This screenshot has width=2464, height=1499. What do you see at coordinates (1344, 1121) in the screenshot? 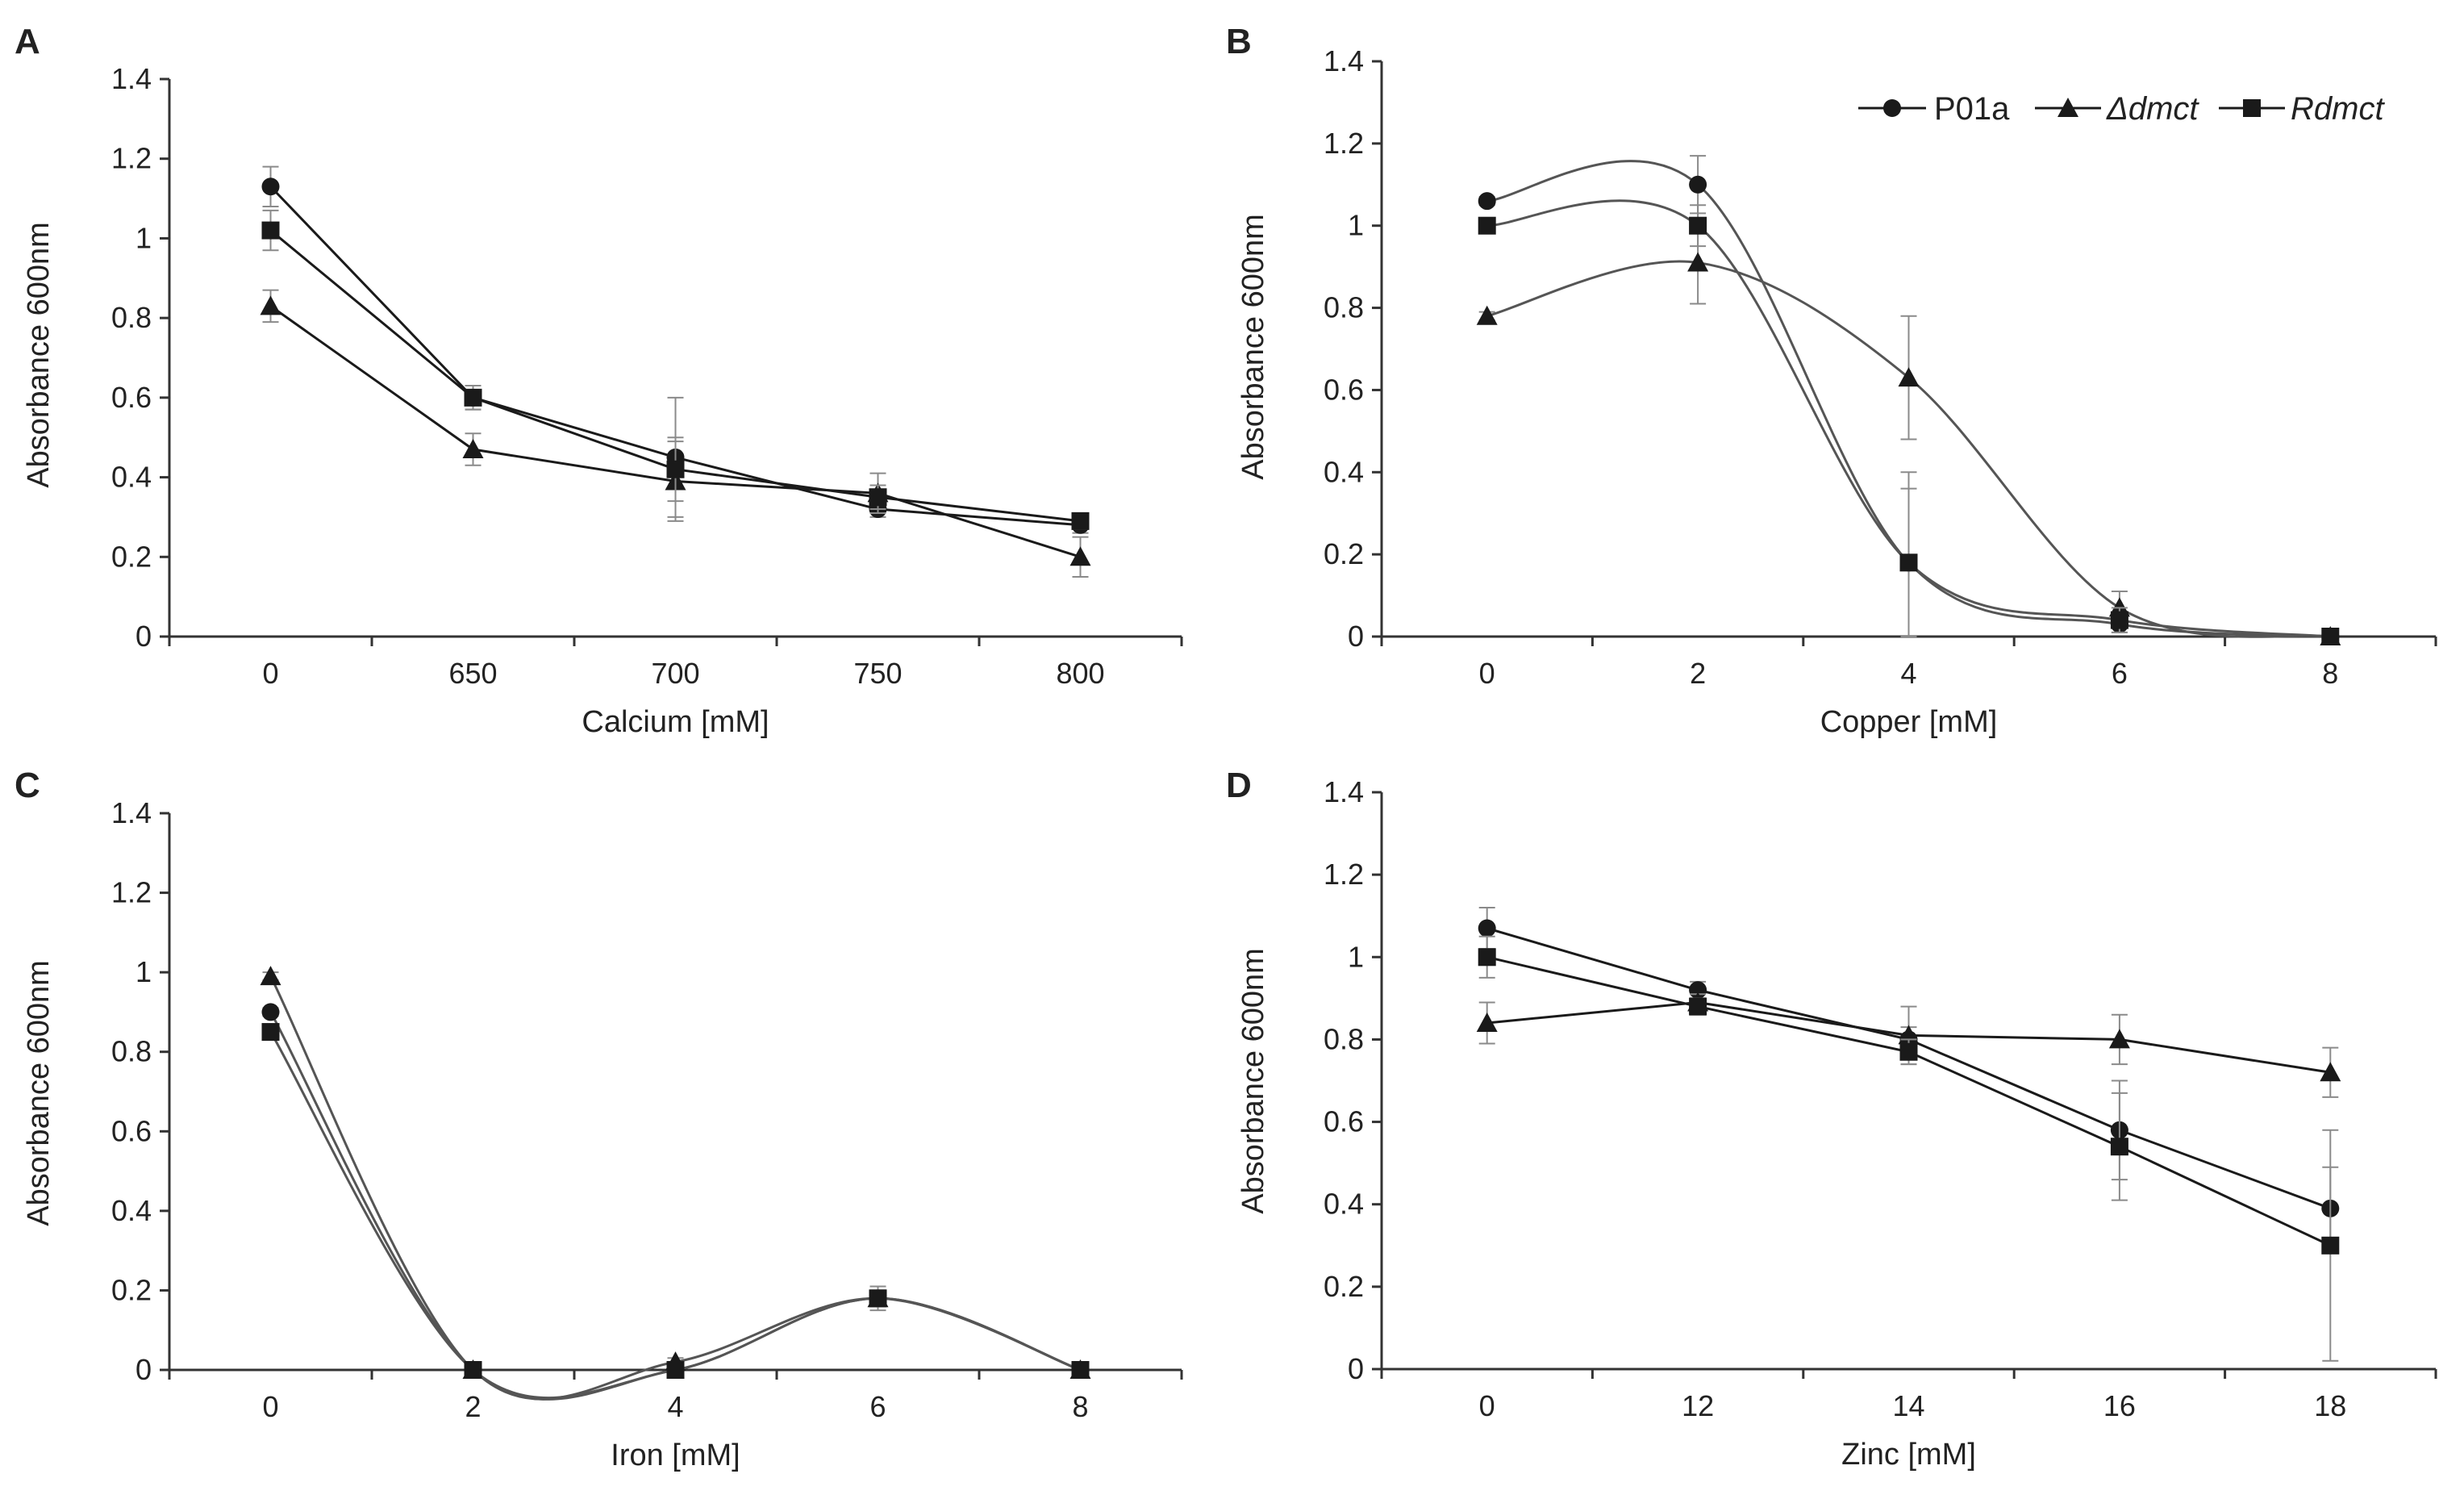
I see `y-tick-label-d: 0.6` at bounding box center [1344, 1121].